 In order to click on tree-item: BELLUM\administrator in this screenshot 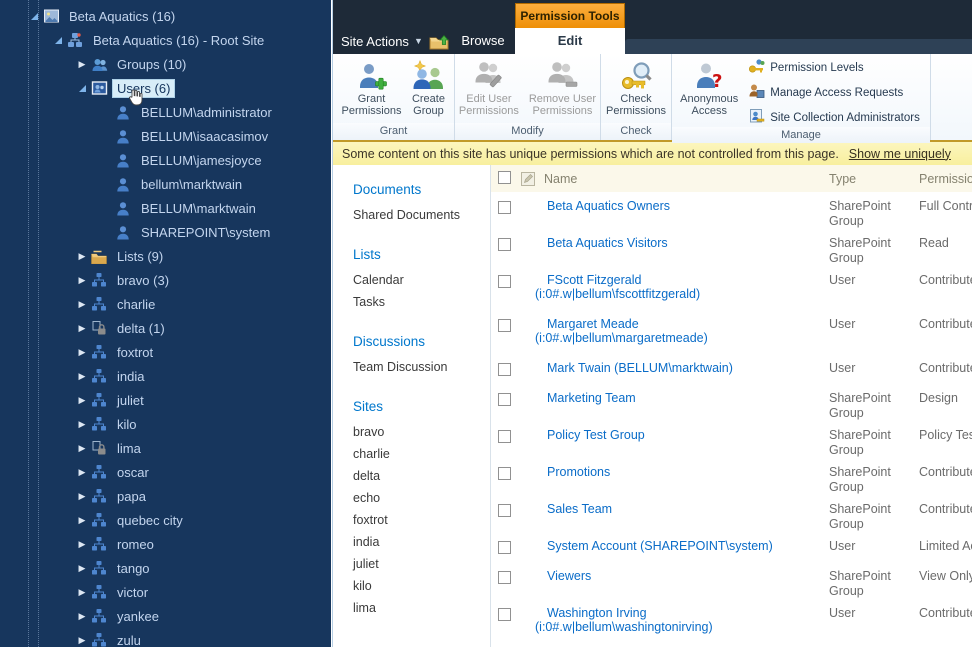, I will do `click(165, 112)`.